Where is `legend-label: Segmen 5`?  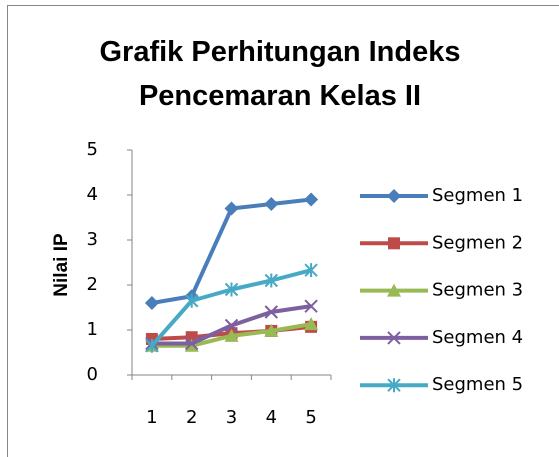 legend-label: Segmen 5 is located at coordinates (477, 384).